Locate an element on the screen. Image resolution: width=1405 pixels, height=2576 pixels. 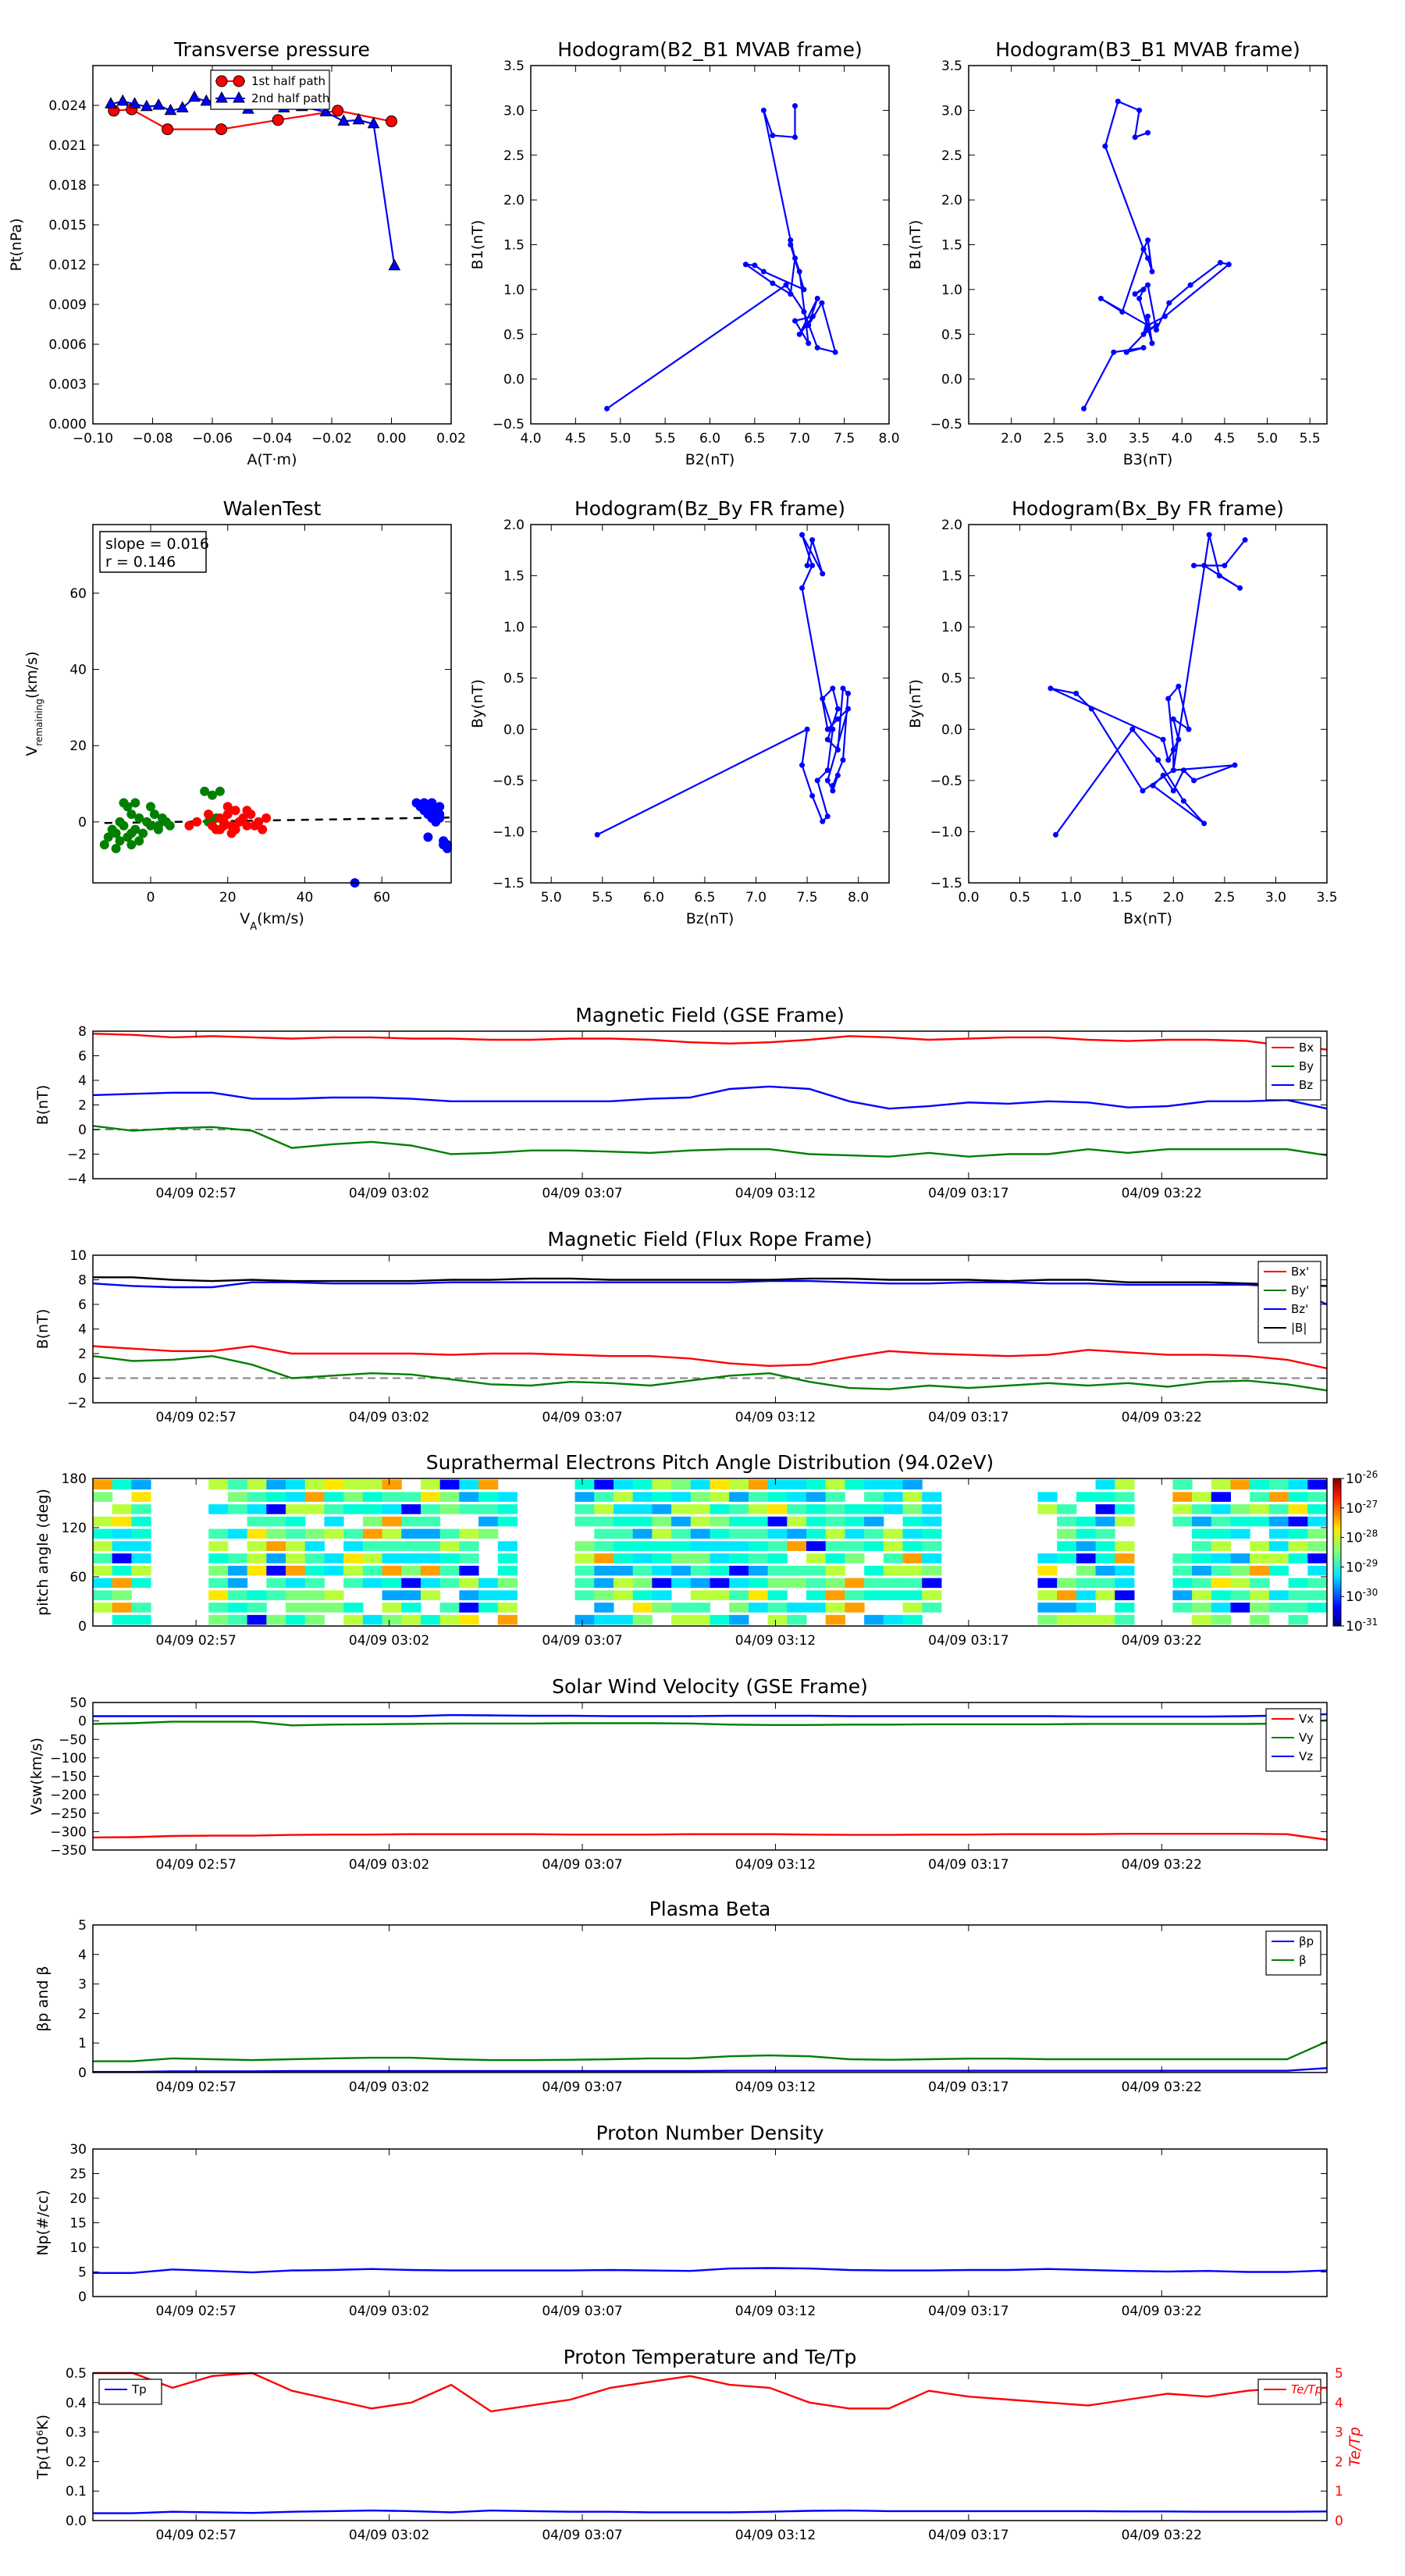
h3-point is located at coordinates (833, 785).